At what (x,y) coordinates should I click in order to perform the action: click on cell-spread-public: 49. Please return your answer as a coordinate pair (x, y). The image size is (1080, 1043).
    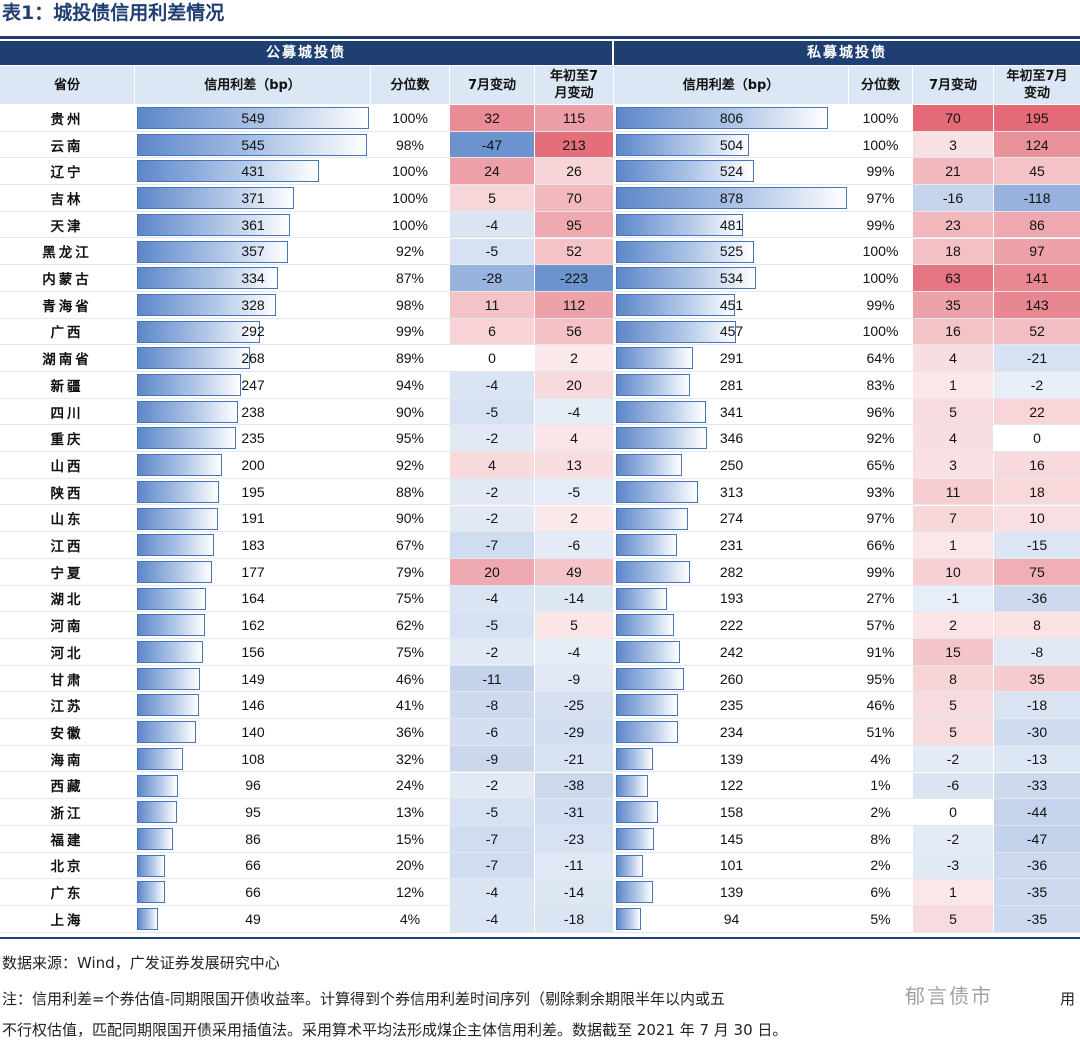
    Looking at the image, I should click on (253, 918).